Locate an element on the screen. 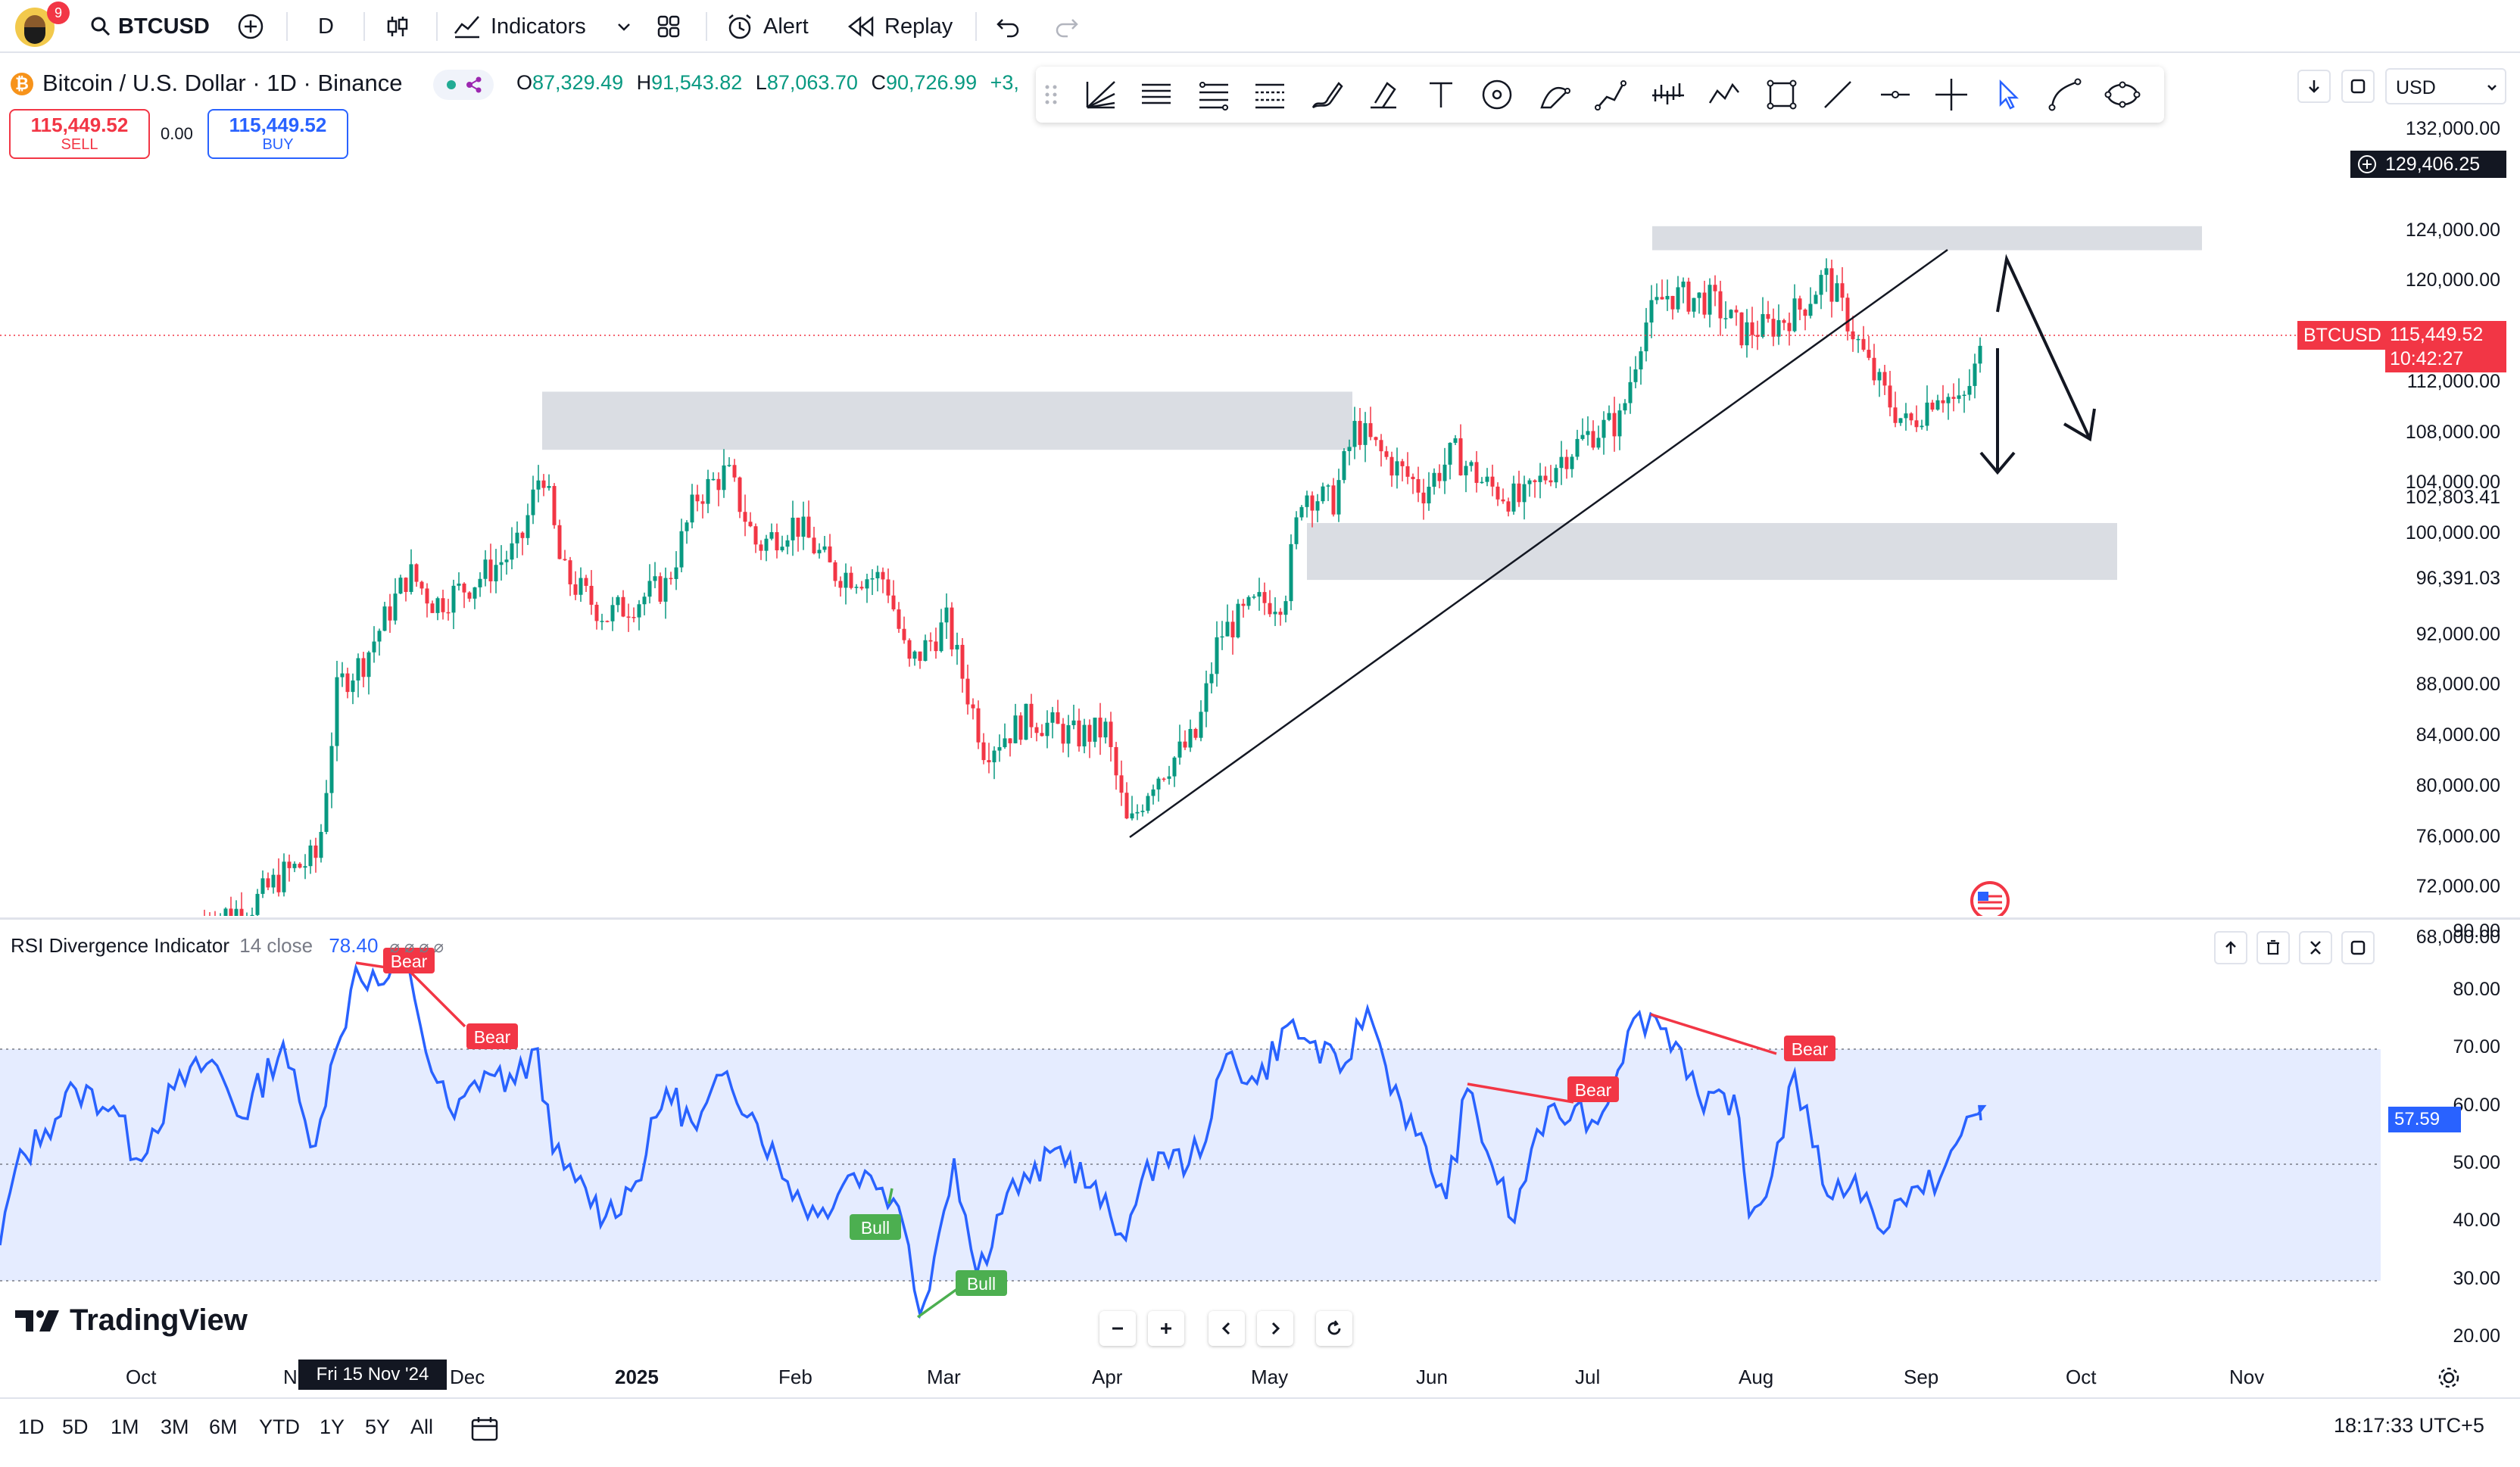  currency-select: USD is located at coordinates (2445, 86).